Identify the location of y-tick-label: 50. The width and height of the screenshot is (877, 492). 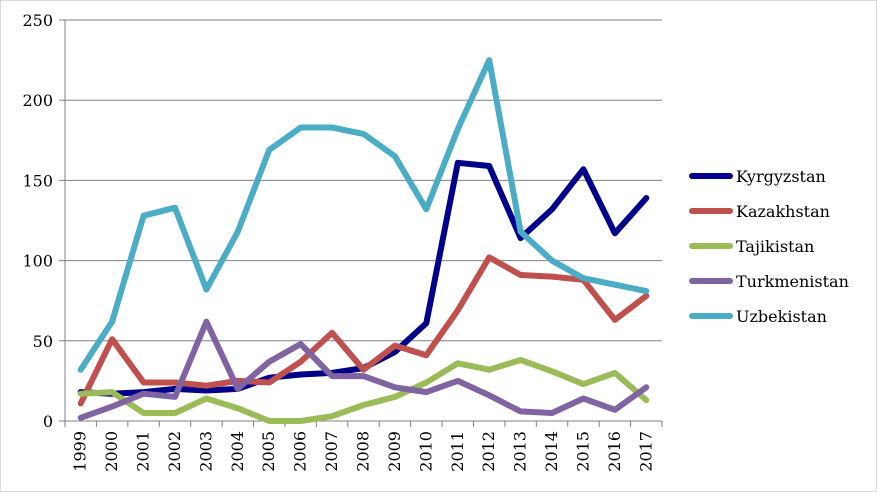
(43, 341).